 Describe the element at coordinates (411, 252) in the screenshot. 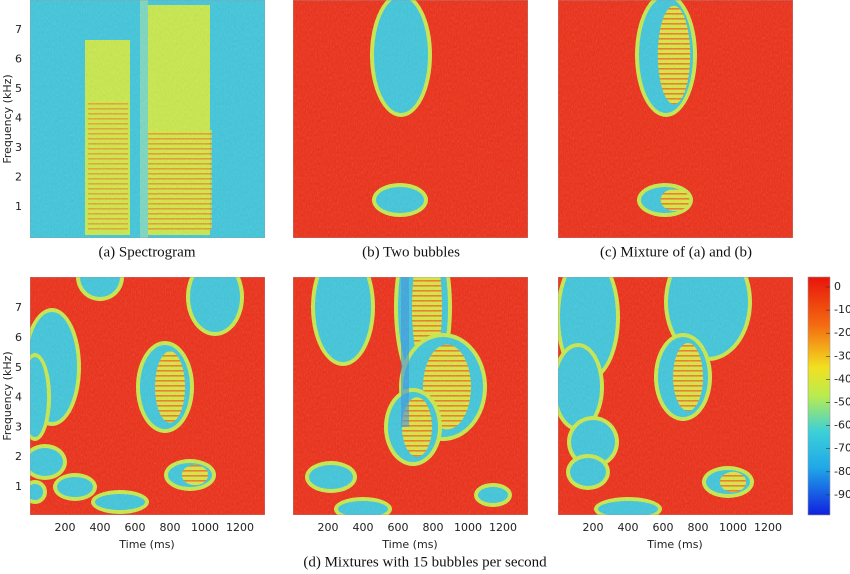

I see `panel-caption: (b) Two bubbles` at that location.